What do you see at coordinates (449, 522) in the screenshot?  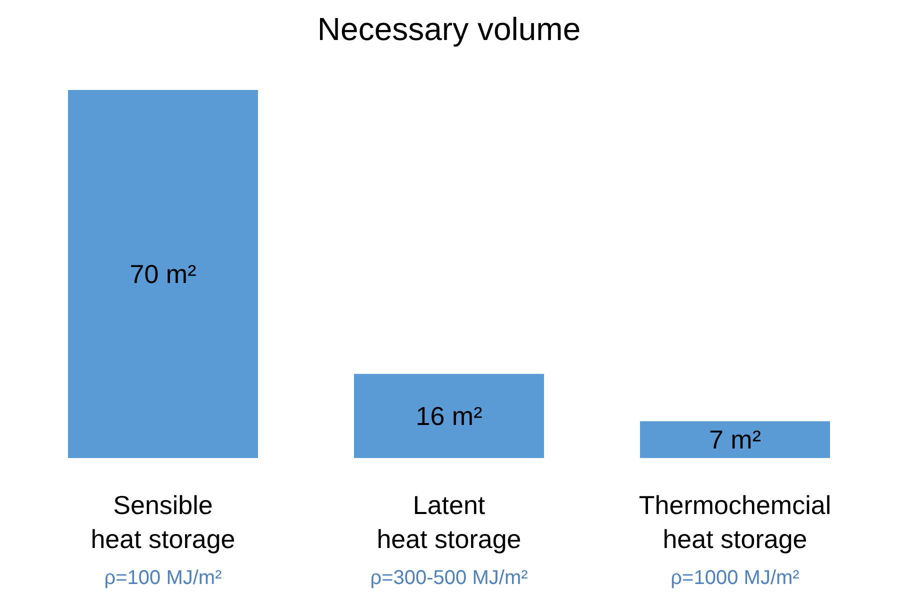 I see `x-tick-label: Latent heat storage` at bounding box center [449, 522].